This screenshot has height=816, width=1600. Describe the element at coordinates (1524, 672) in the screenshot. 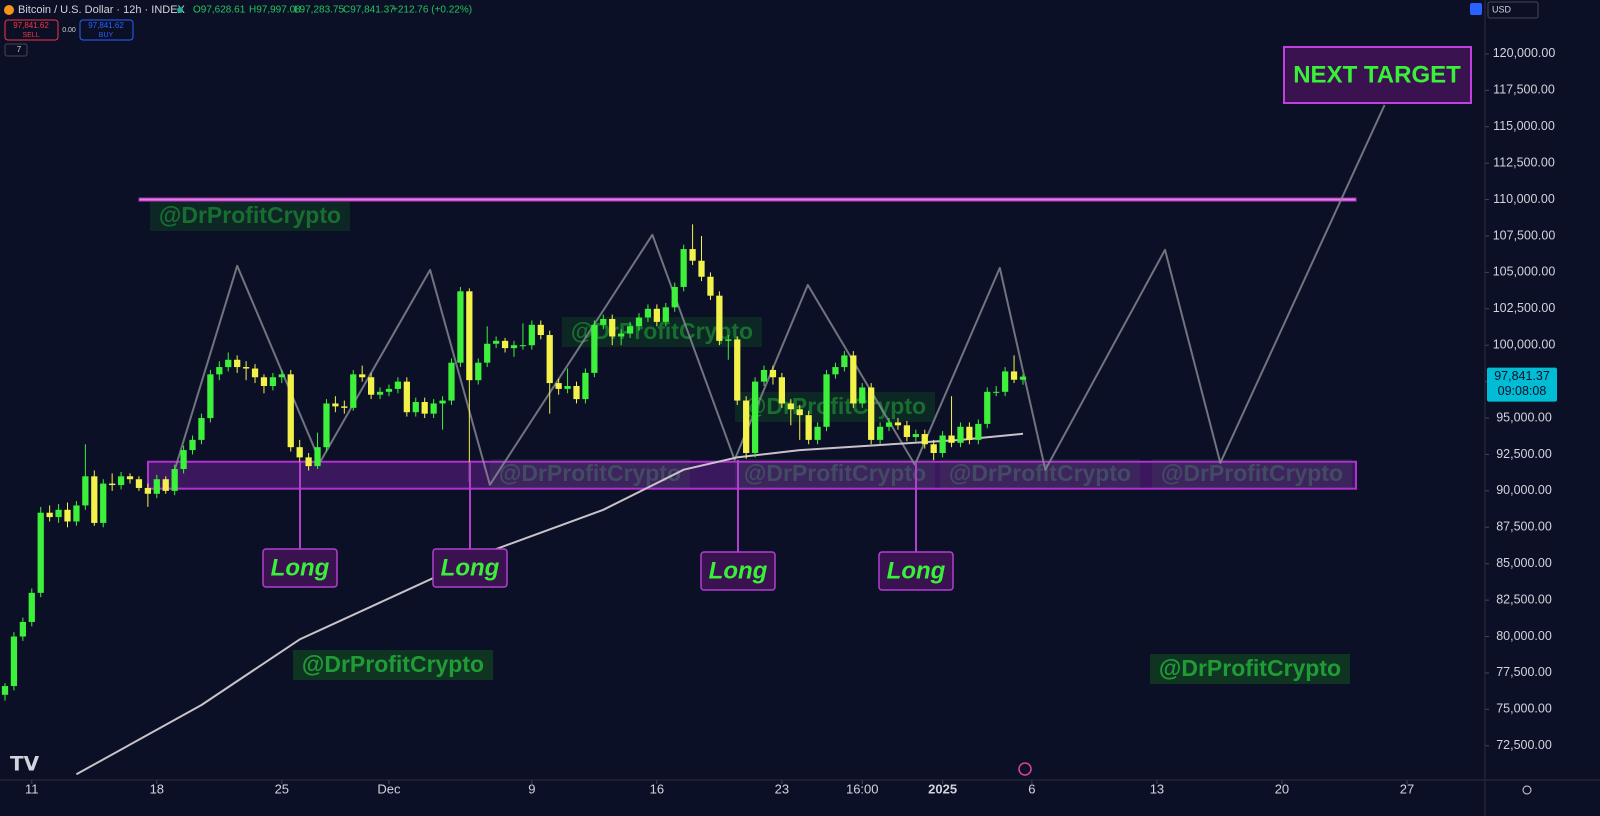

I see `y-tick-label: 77,500.00` at that location.